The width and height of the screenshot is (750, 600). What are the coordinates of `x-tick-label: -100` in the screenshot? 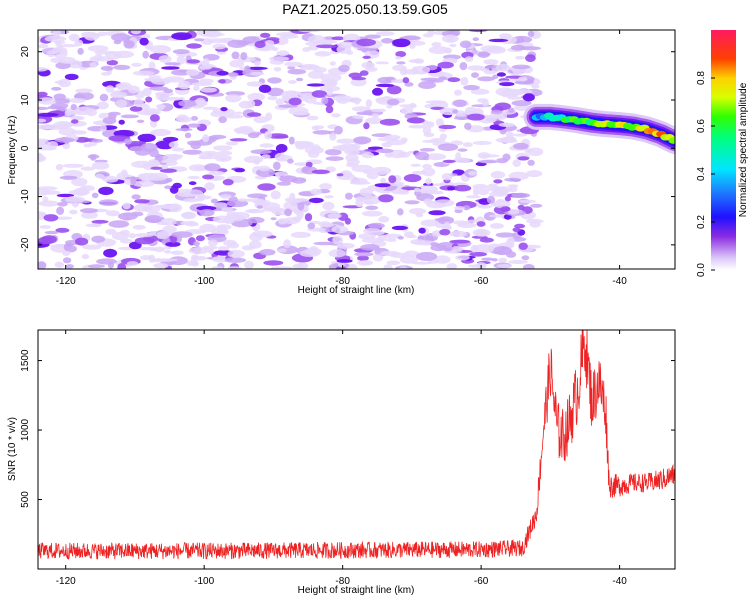 It's located at (204, 281).